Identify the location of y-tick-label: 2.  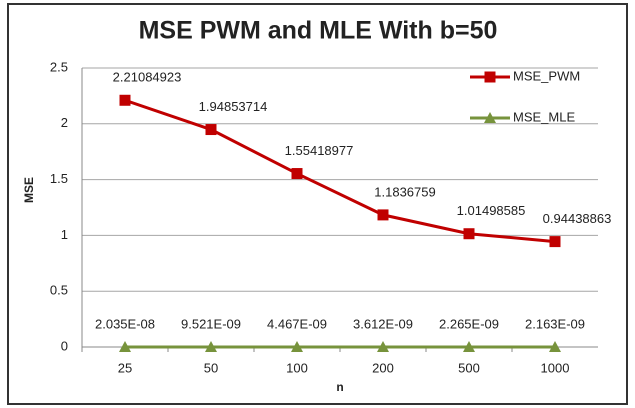
(64, 122).